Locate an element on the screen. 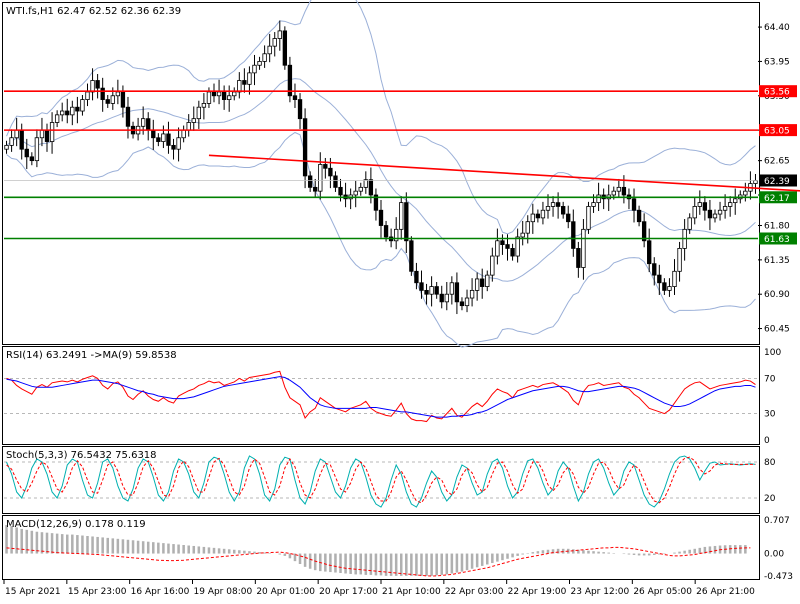  rsi-ytick-label: 0 is located at coordinates (767, 441).